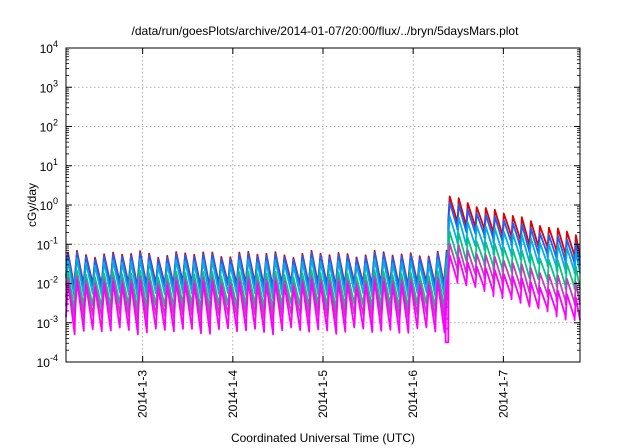 The image size is (640, 448). I want to click on x-tick-label: 2014-1-6, so click(413, 394).